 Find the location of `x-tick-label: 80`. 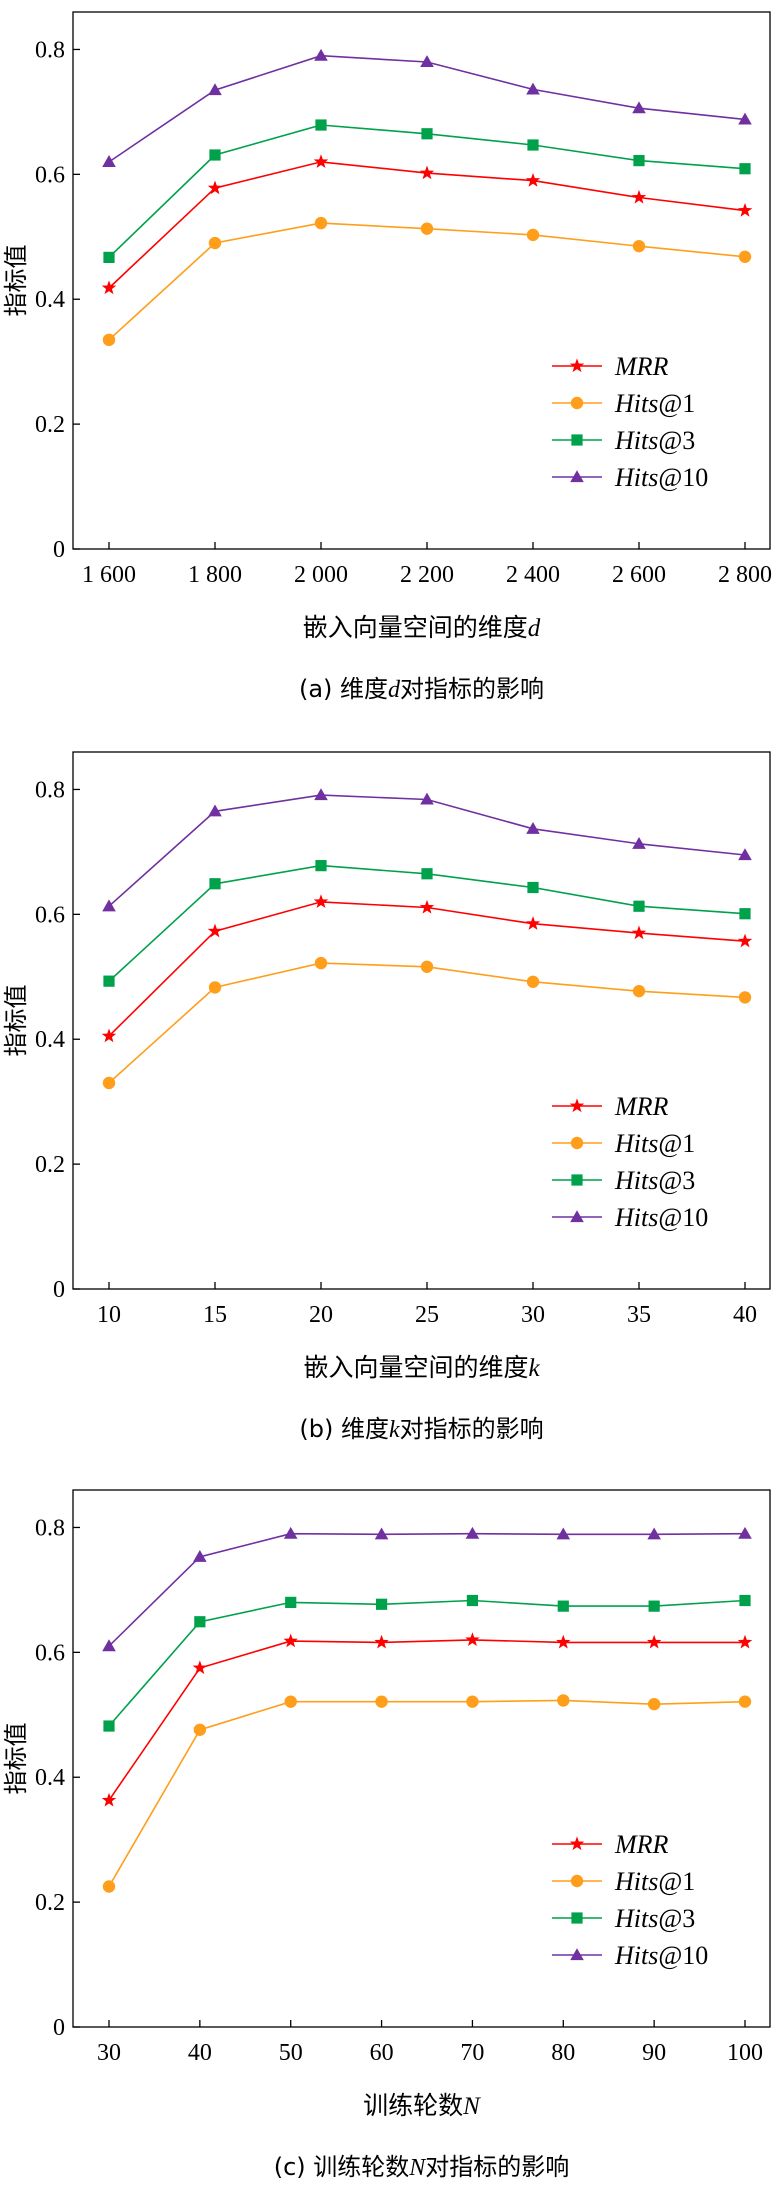

x-tick-label: 80 is located at coordinates (563, 2053).